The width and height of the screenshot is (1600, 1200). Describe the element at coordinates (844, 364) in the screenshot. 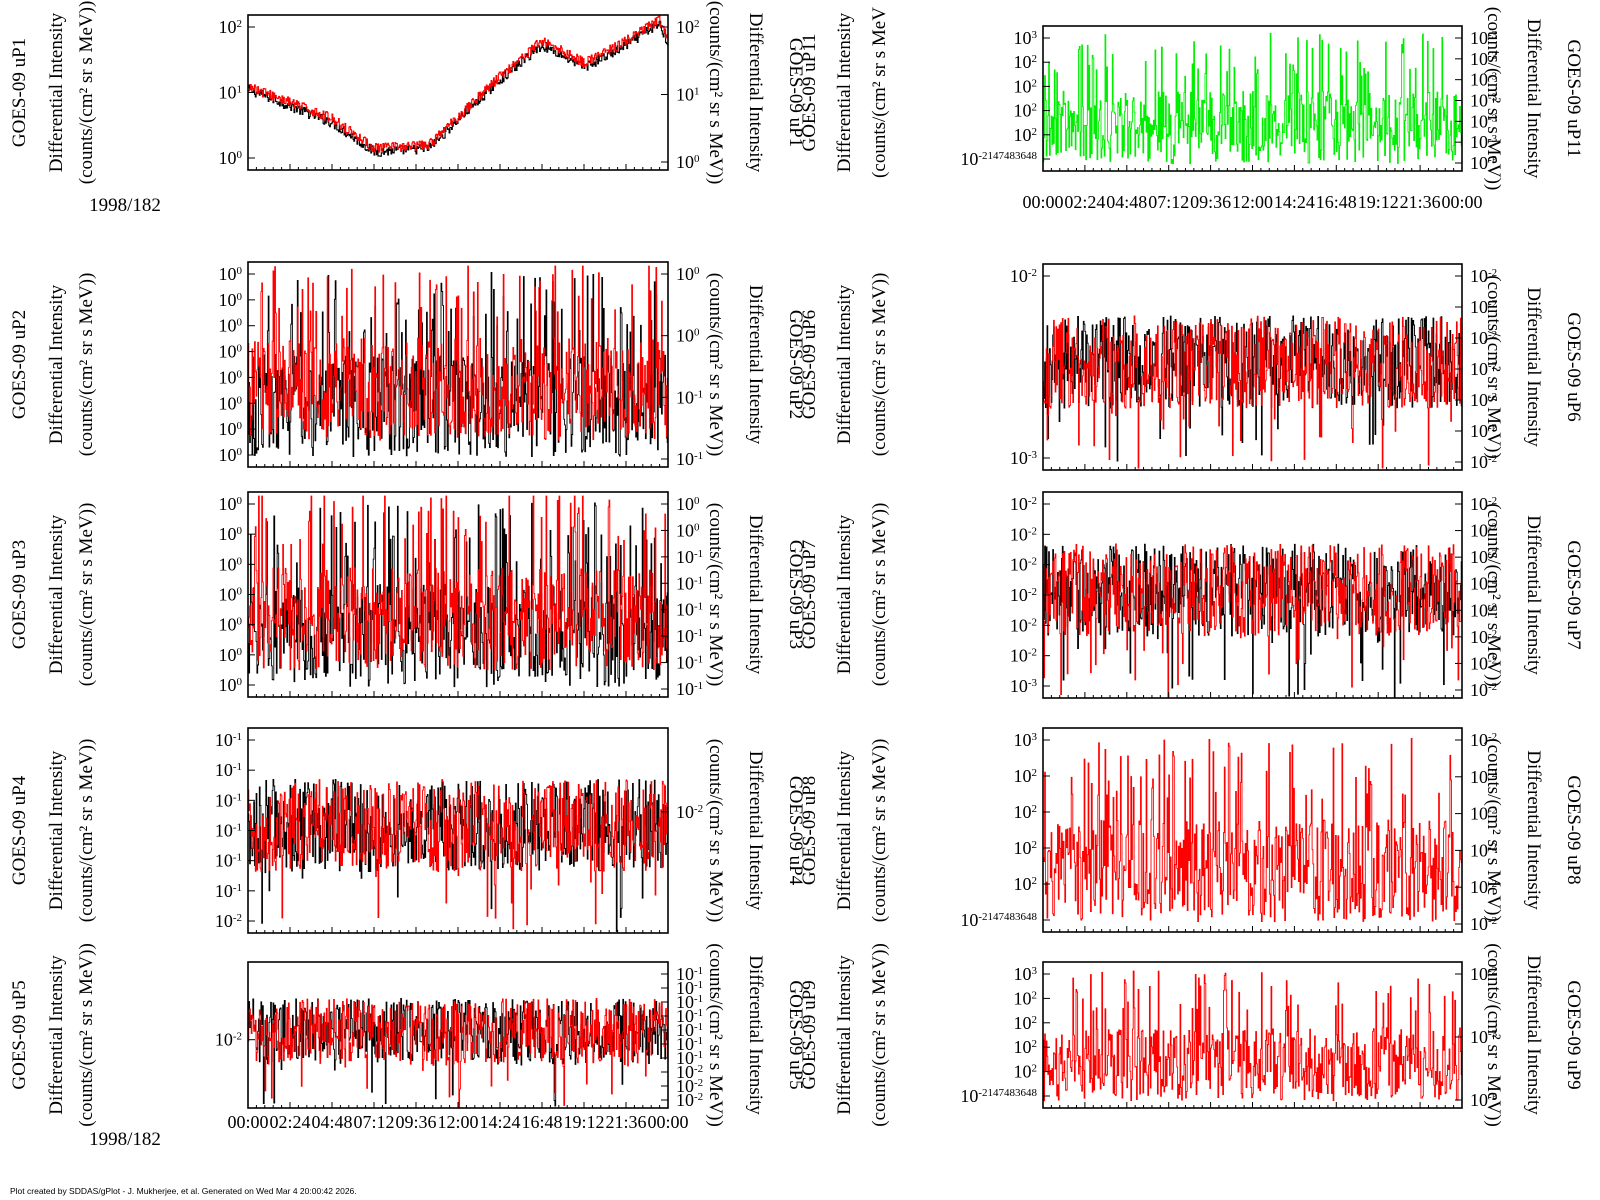

I see `outer-label-title: Differential Intensity` at that location.